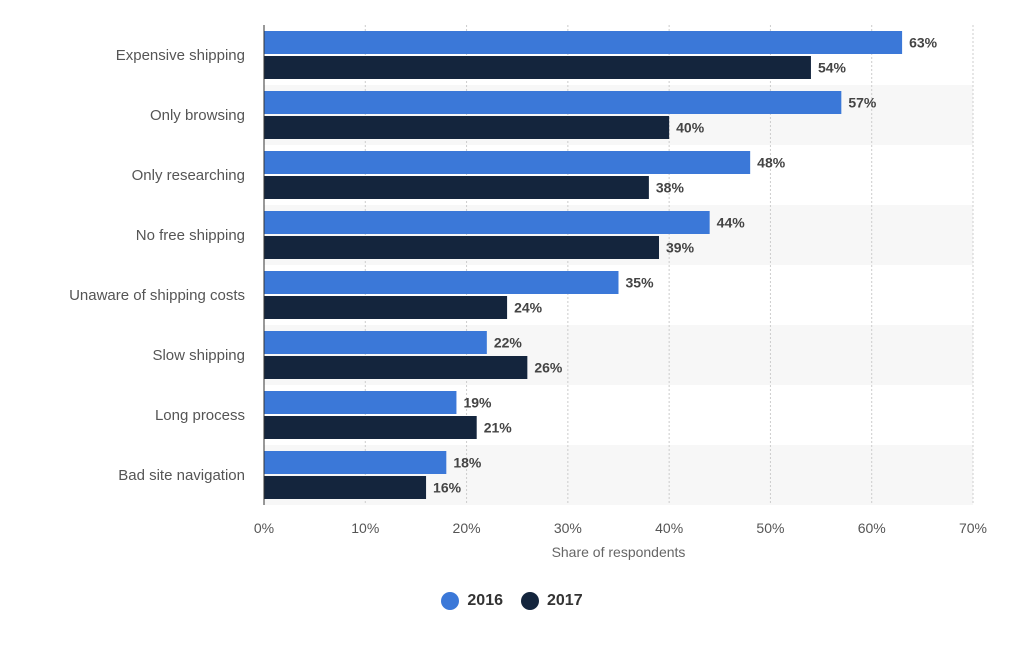 This screenshot has height=659, width=1024. I want to click on value-label-2016: 18%, so click(467, 463).